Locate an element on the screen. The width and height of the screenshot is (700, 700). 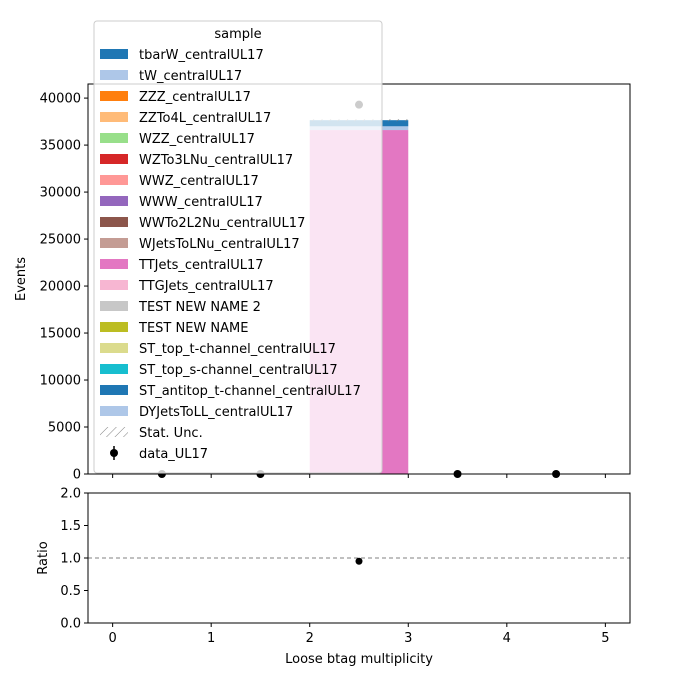
main-y-axis: 0 5000 10000 15000 20000 25000 30000 35000 40000 is located at coordinates (64, 287).